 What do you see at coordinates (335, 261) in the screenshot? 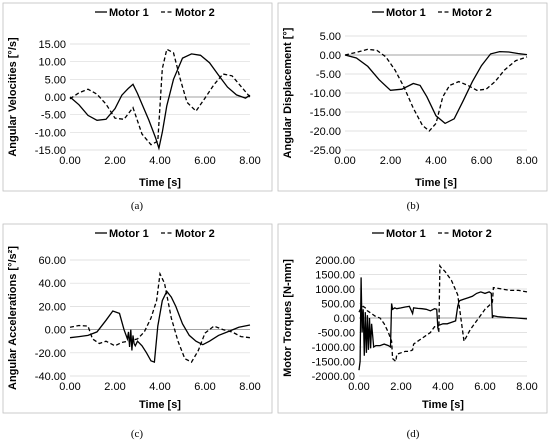
I see `y-tick-label: 2000.00` at bounding box center [335, 261].